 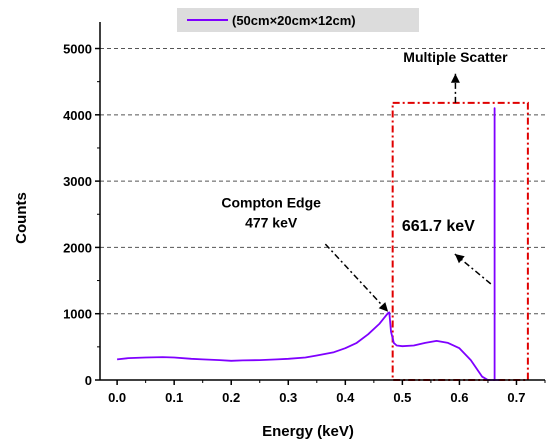 I want to click on annotation-text: Compton Edge, so click(x=271, y=203).